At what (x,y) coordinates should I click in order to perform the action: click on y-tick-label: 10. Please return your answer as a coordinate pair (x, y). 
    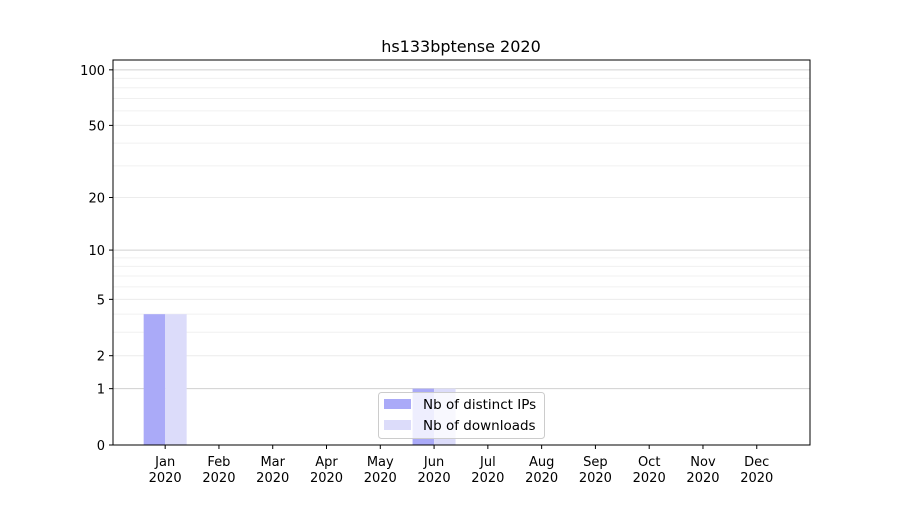
    Looking at the image, I should click on (96, 251).